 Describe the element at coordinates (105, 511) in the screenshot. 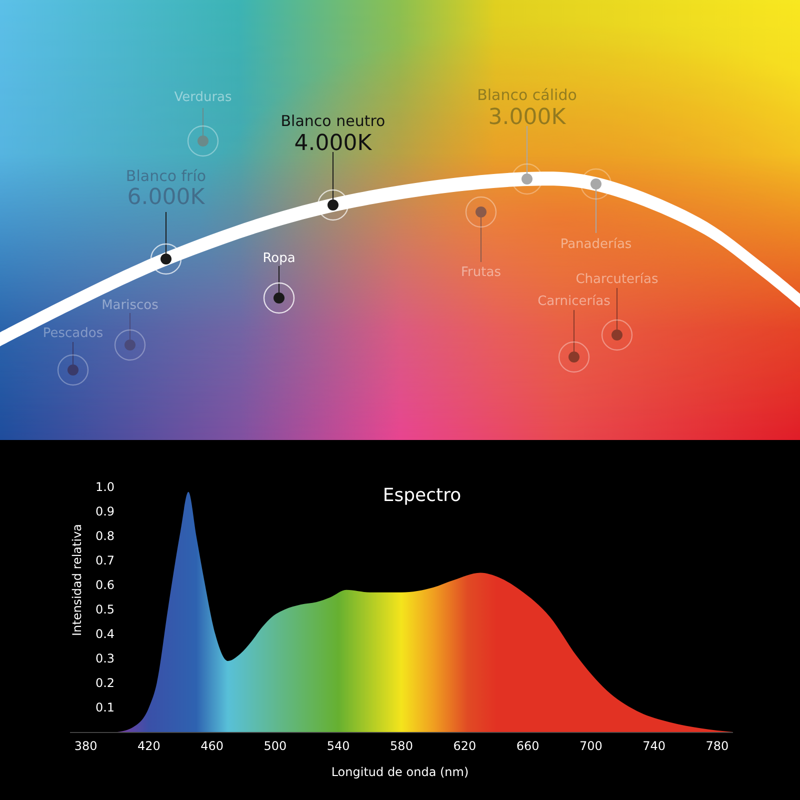

I see `y-tick-label: 0.9` at that location.